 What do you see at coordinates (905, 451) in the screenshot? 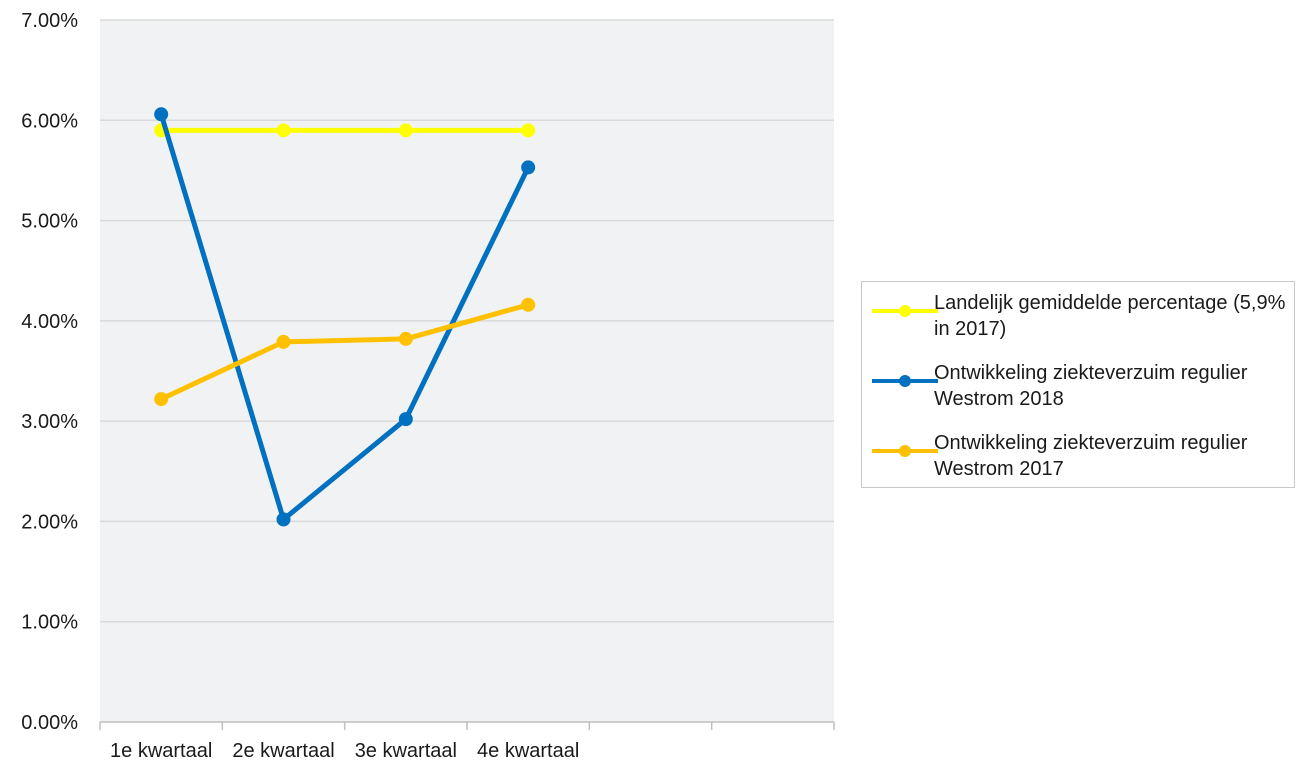
I see `legend-swatch-westrom-2017` at bounding box center [905, 451].